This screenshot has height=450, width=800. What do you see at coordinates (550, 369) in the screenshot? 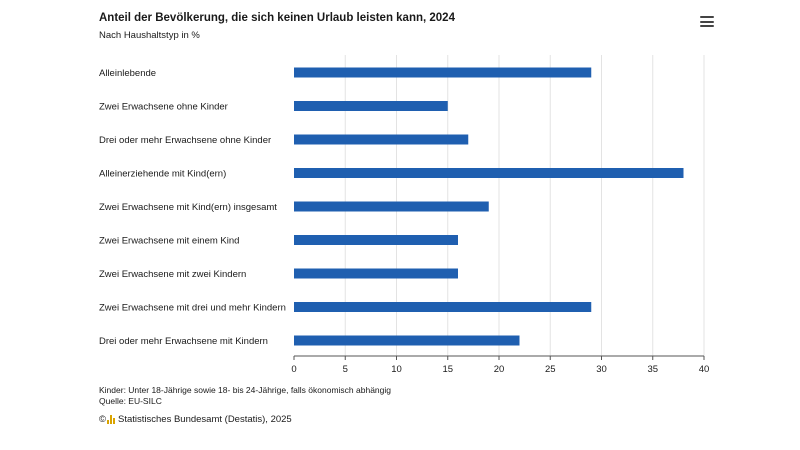
I see `x-tick-label-5: 25` at bounding box center [550, 369].